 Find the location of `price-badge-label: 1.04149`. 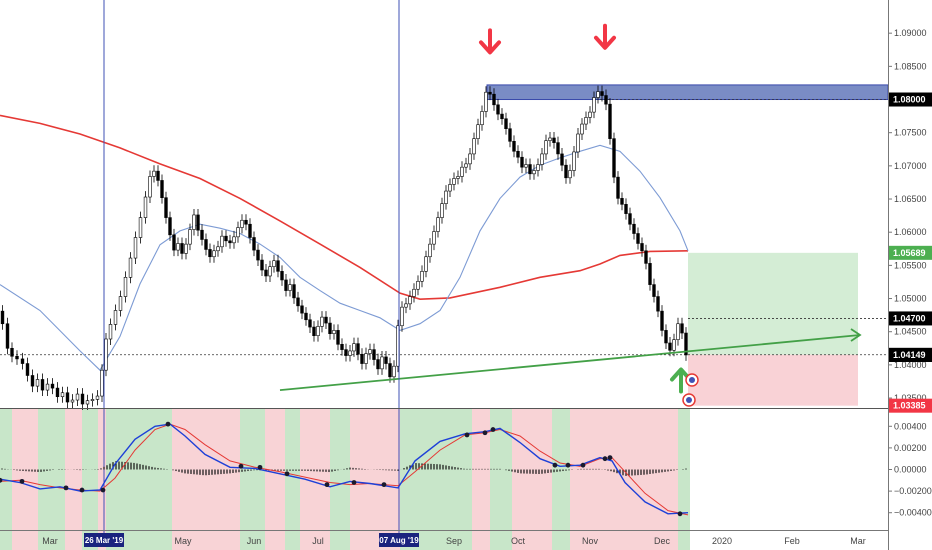

price-badge-label: 1.04149 is located at coordinates (909, 355).